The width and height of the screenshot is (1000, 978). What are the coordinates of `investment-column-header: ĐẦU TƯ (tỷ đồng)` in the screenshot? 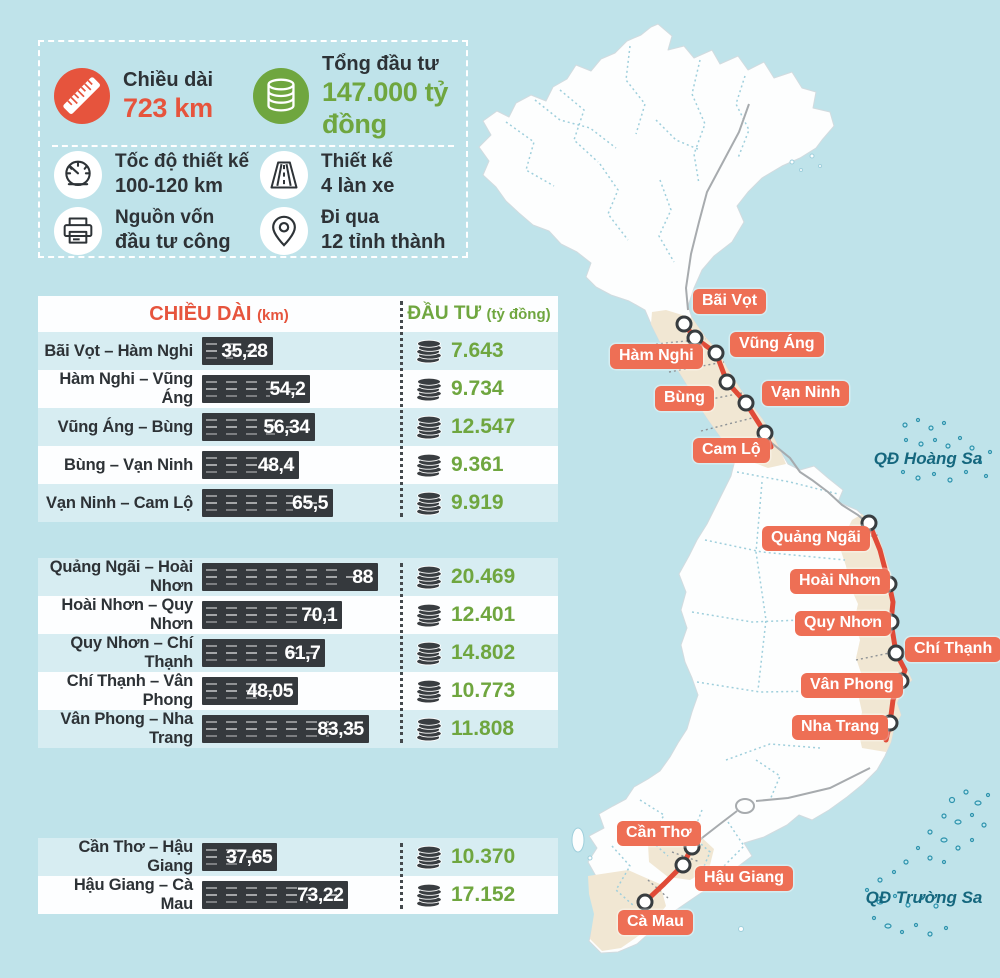 It's located at (479, 314).